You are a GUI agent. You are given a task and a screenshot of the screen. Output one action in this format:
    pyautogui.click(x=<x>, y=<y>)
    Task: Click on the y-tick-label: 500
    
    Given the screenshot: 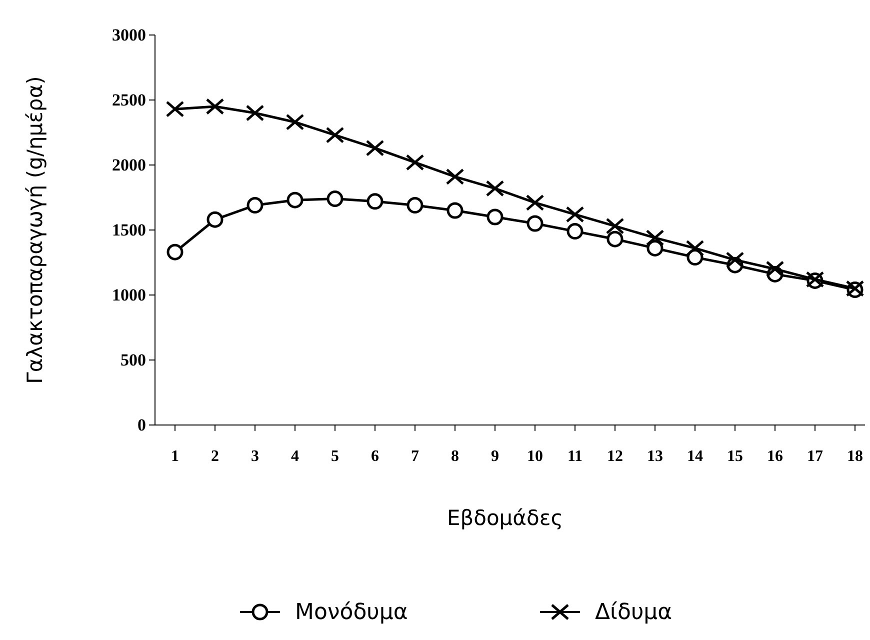 What is the action you would take?
    pyautogui.click(x=133, y=360)
    